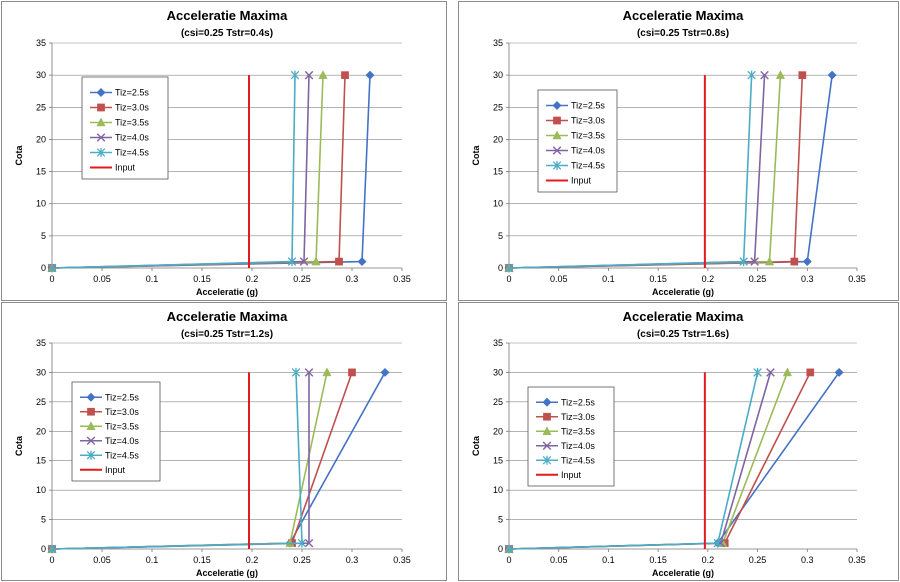  Describe the element at coordinates (122, 412) in the screenshot. I see `legend-entry: Tiz=3.0s` at that location.